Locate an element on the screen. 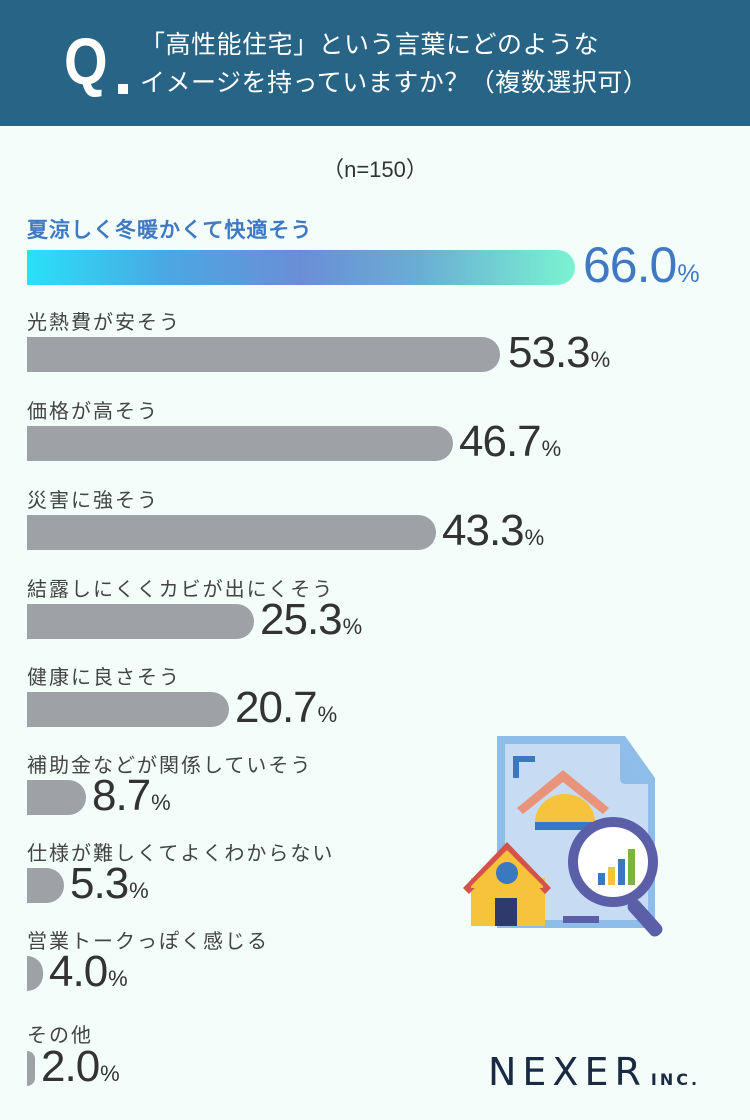  value-label: 25.3% is located at coordinates (311, 620).